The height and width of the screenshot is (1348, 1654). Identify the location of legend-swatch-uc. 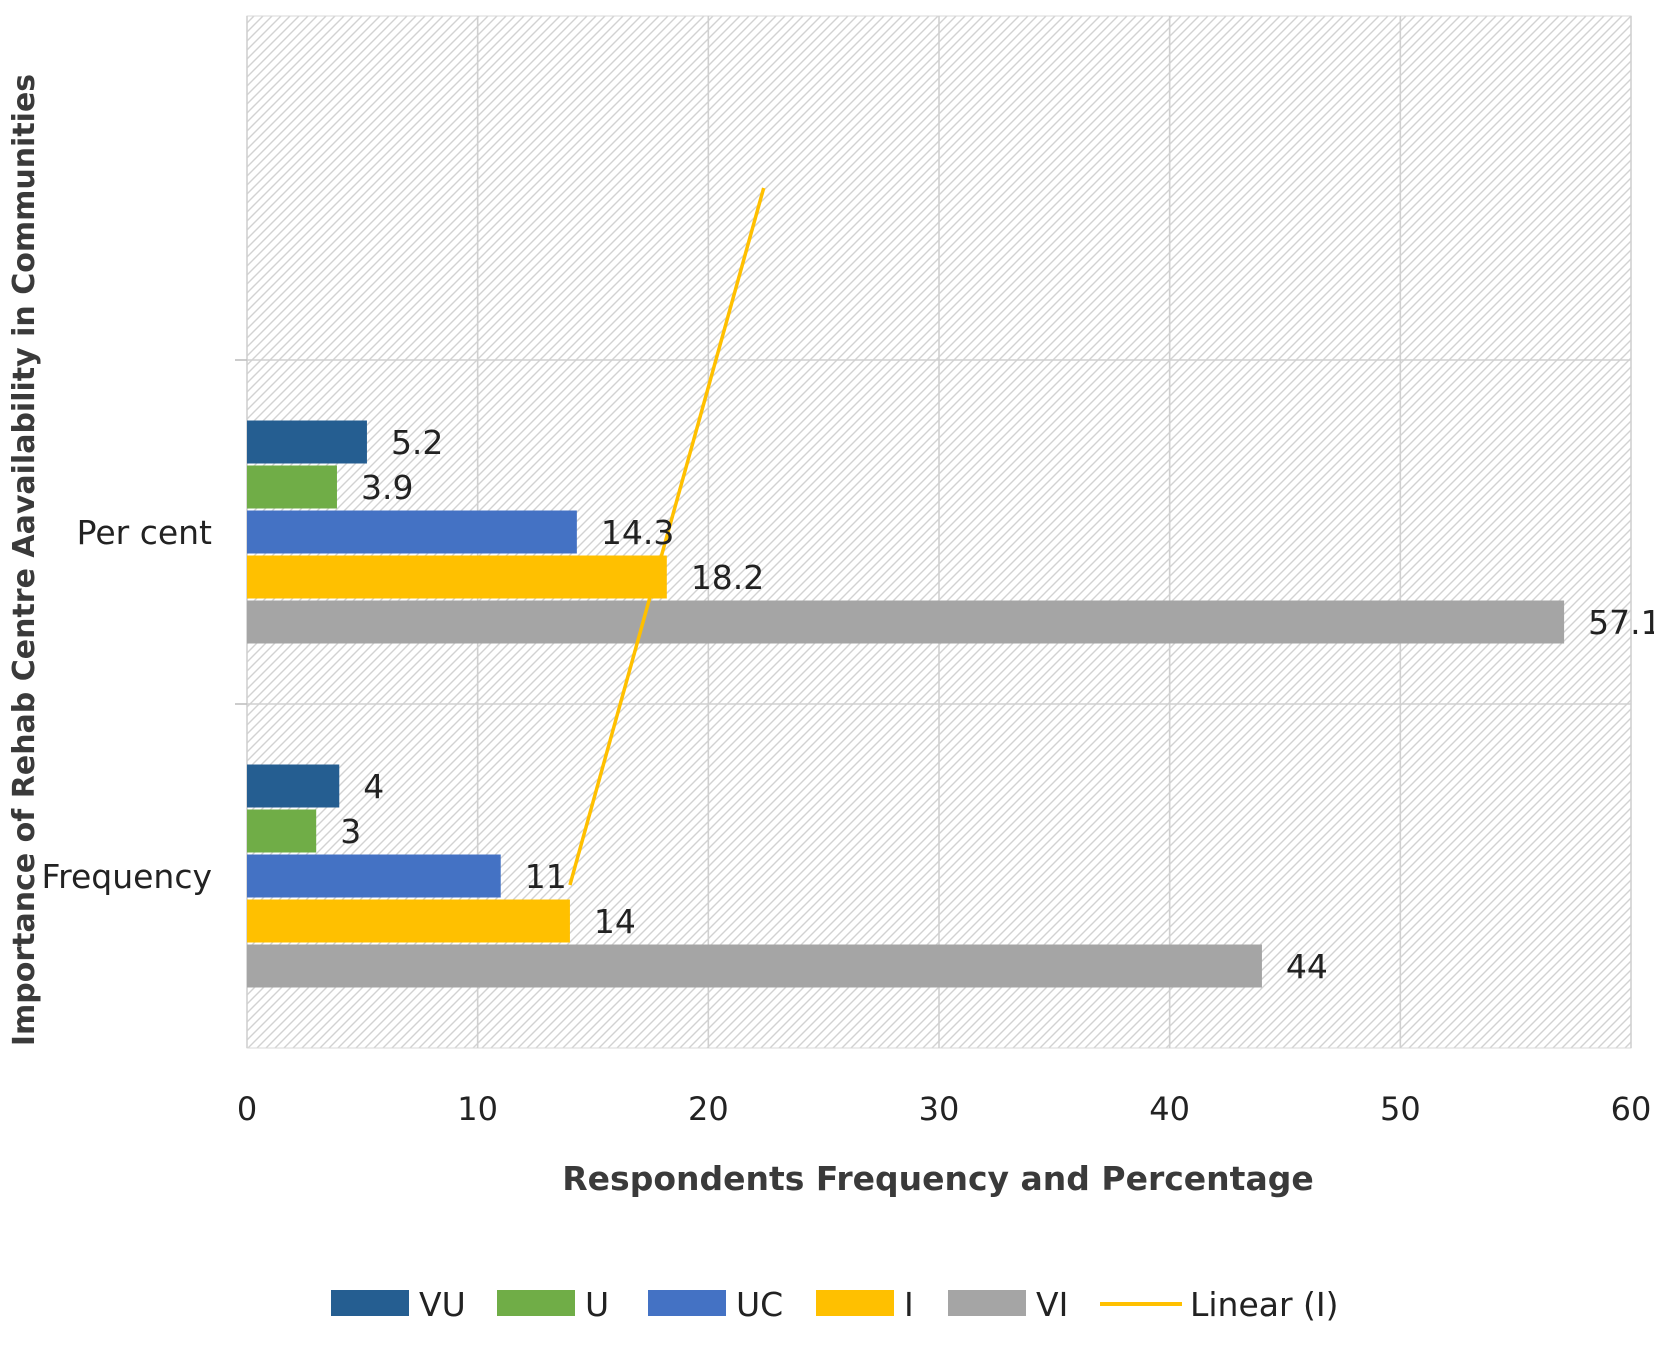
(687, 1303).